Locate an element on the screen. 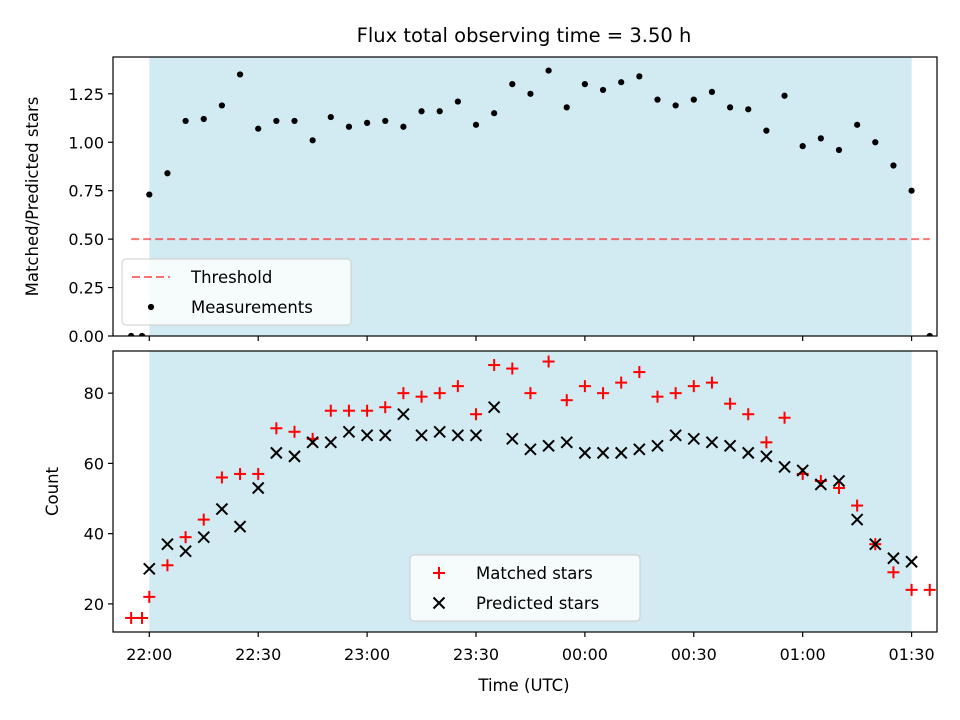 This screenshot has width=960, height=720. x-tick-label: 22:30 is located at coordinates (258, 654).